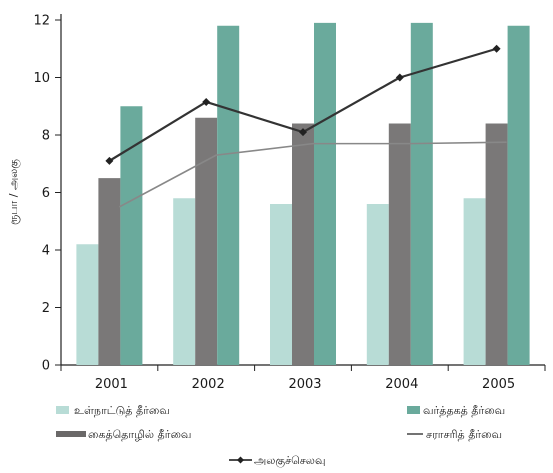  I want to click on y-tick-label-2: 4, so click(46, 251).